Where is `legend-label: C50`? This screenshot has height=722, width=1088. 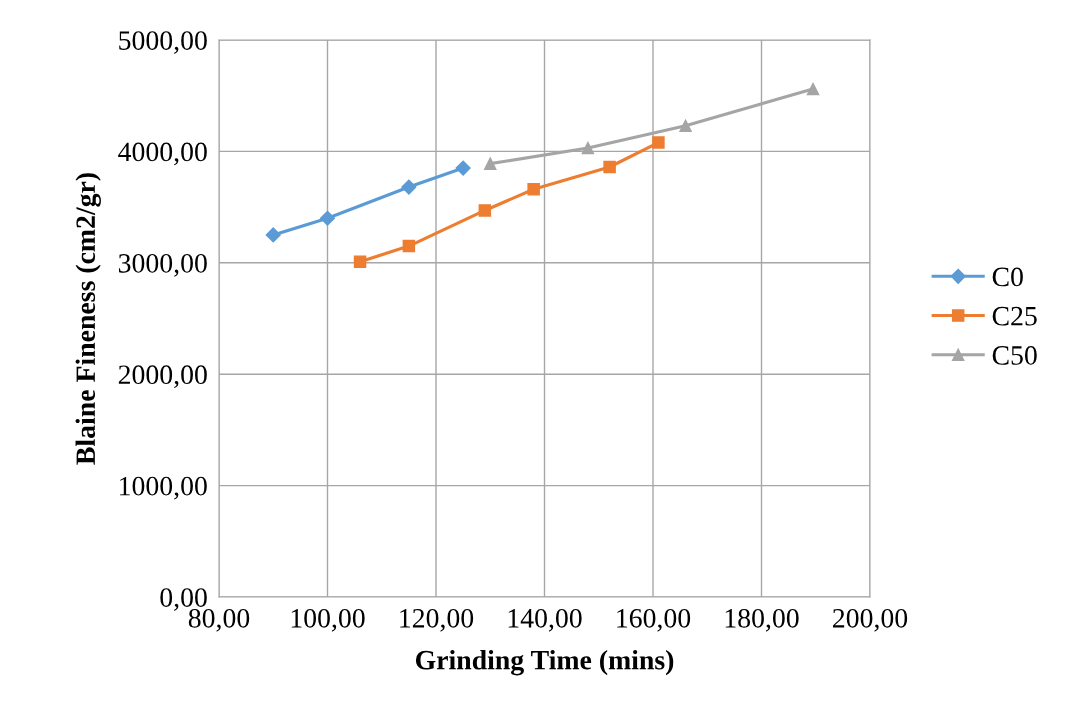 legend-label: C50 is located at coordinates (1014, 355).